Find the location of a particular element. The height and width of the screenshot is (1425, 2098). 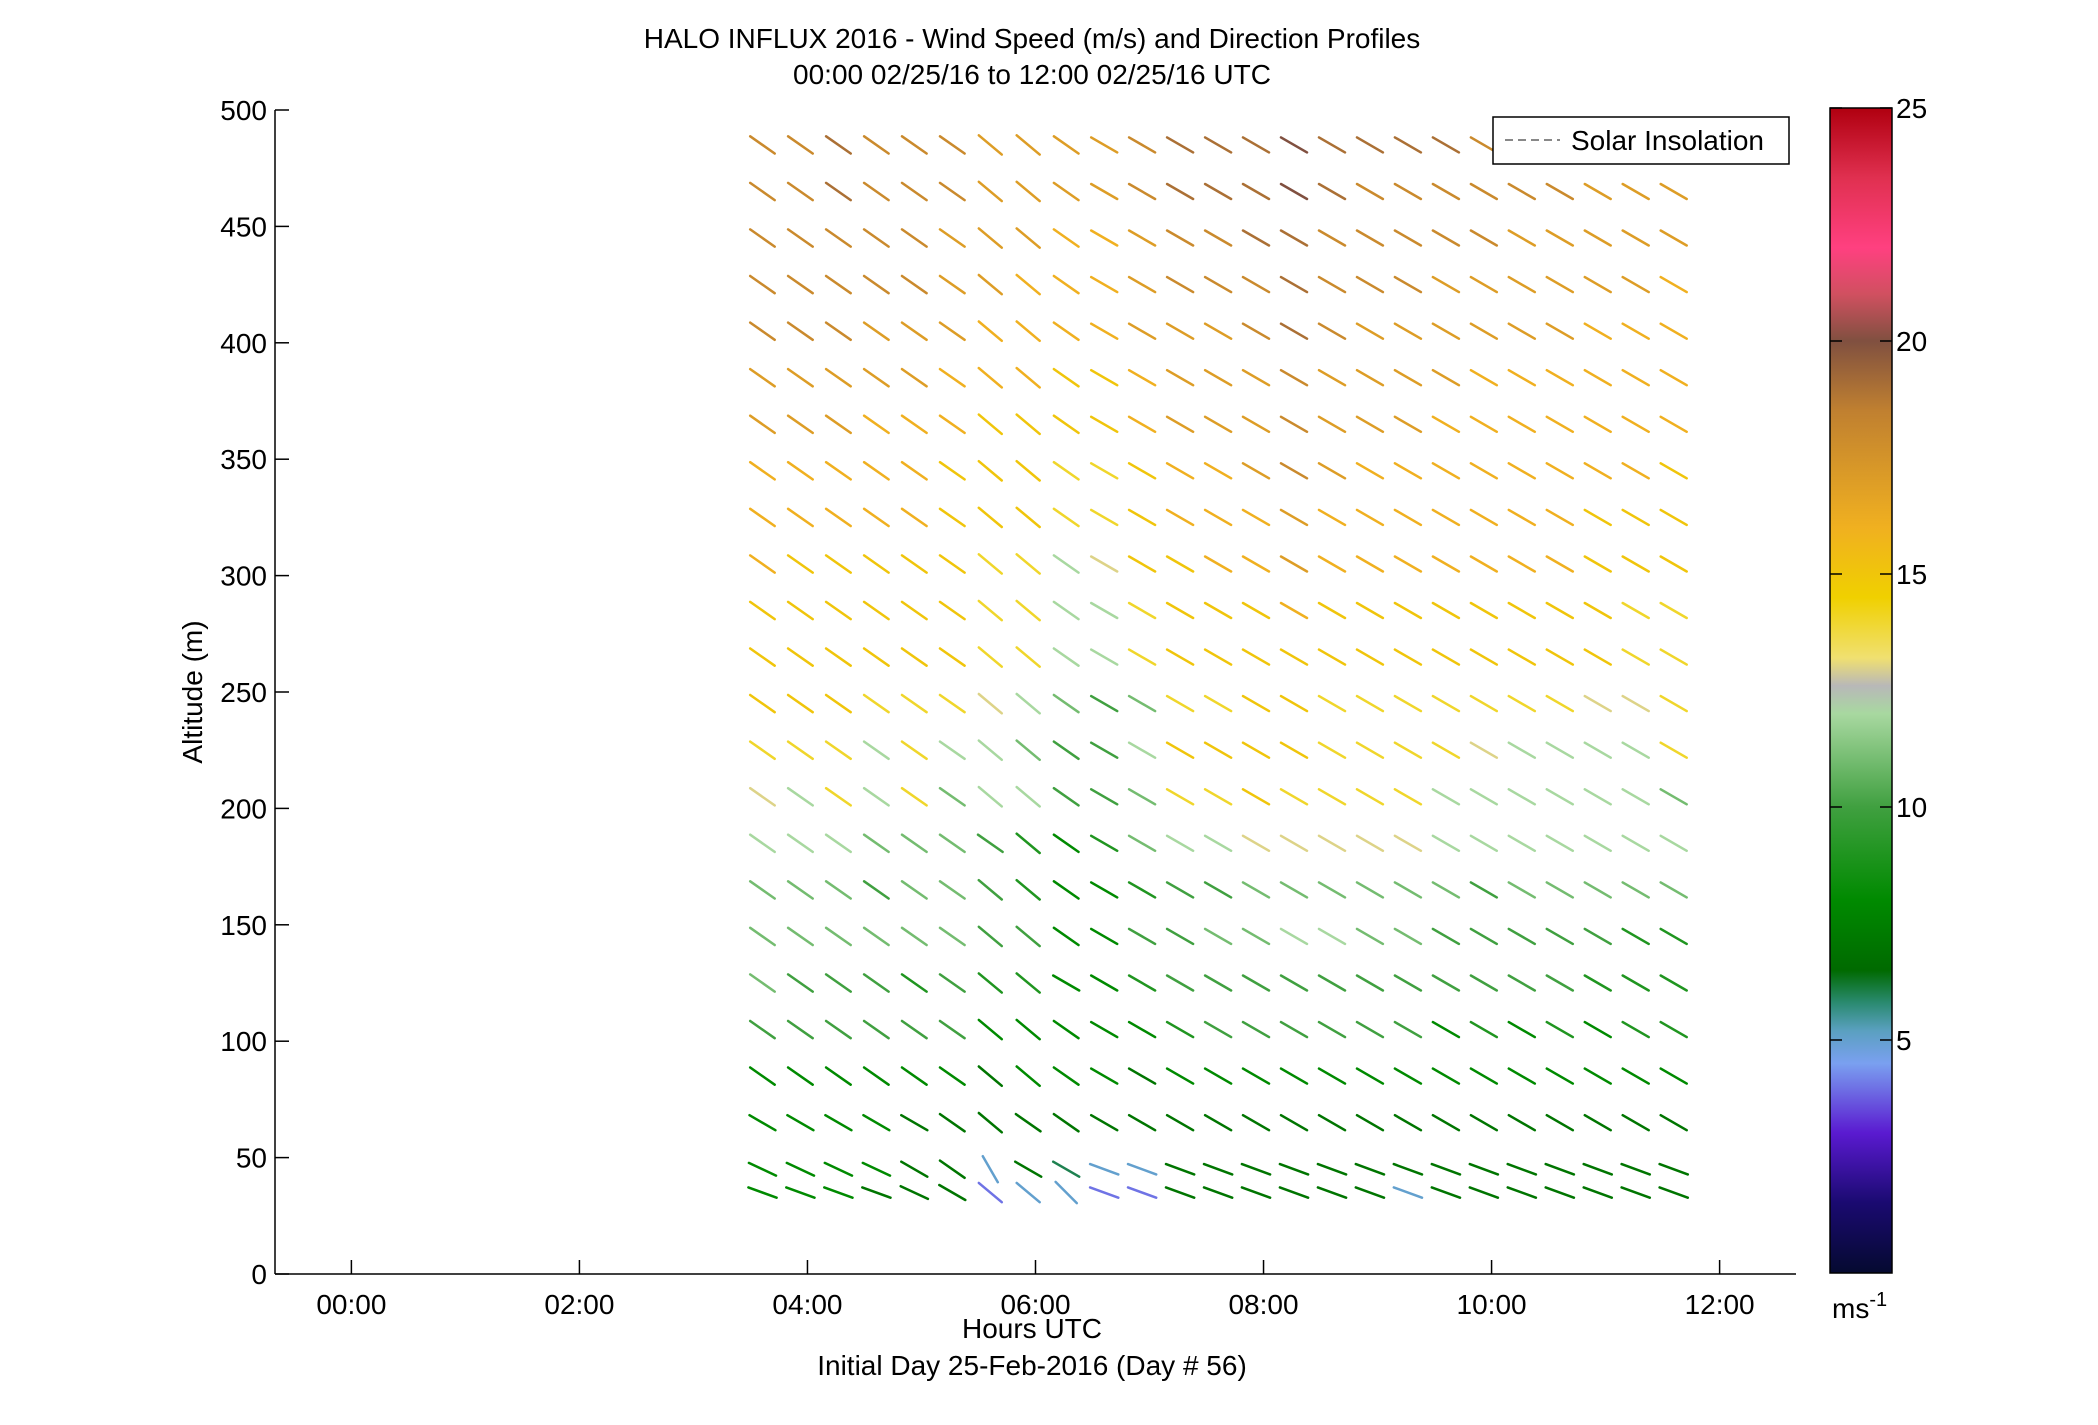

chart-subtitle: 00:00 02/25/16 to 12:00 02/25/16 UTC is located at coordinates (1032, 74).